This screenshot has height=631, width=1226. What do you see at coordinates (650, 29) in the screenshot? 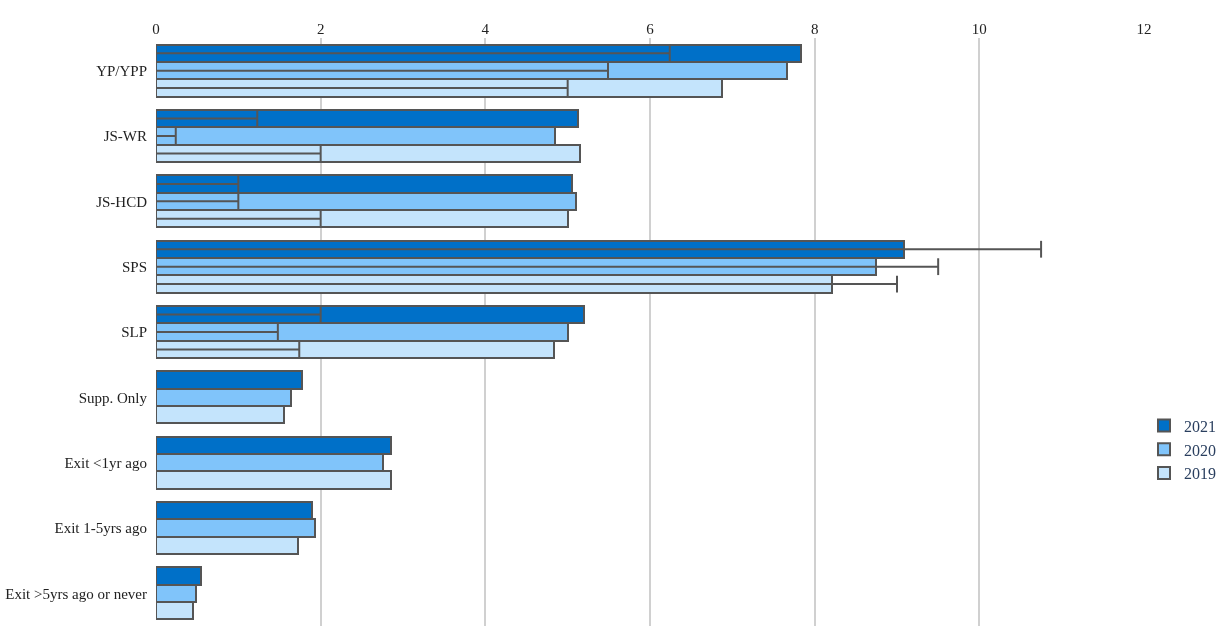
I see `x-tick-label: 6` at bounding box center [650, 29].